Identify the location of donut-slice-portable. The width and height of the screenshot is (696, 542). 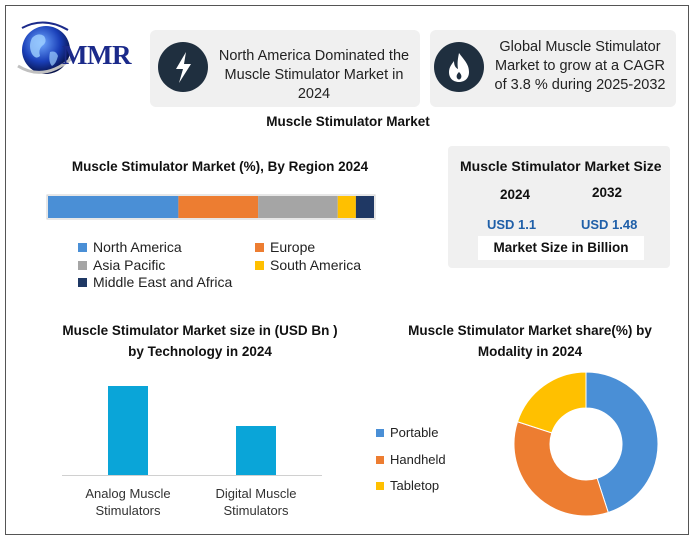
(622, 442).